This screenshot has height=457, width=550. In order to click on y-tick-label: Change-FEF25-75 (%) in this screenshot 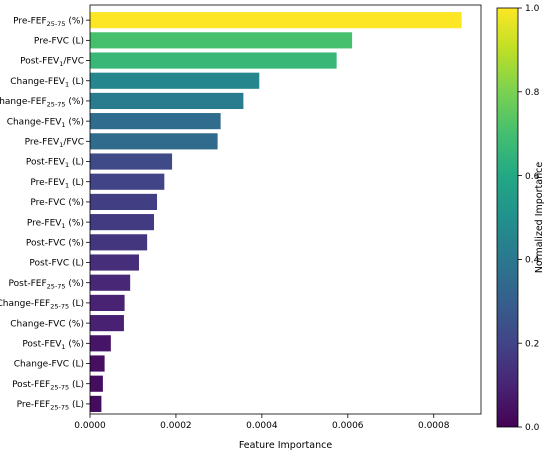, I will do `click(42, 103)`.